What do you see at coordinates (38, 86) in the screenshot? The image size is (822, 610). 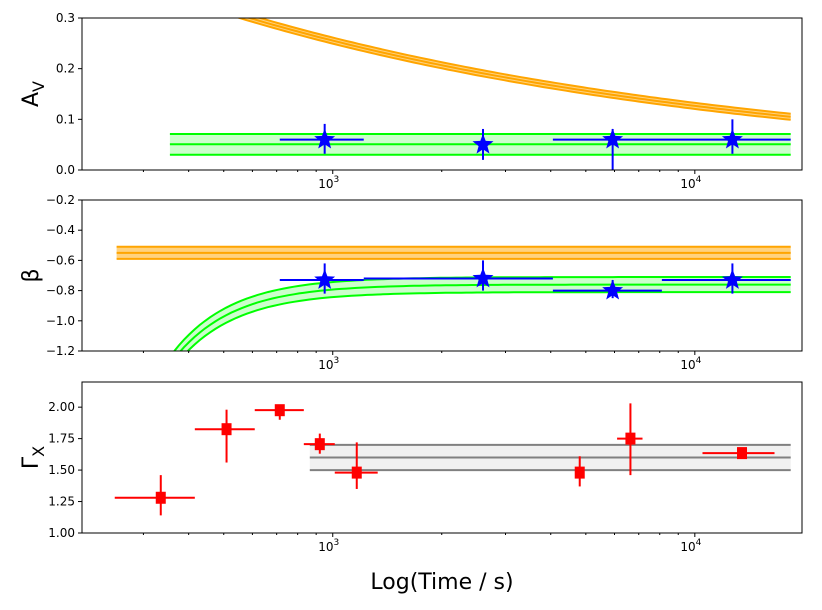 I see `y-axis-label-subscript: V` at bounding box center [38, 86].